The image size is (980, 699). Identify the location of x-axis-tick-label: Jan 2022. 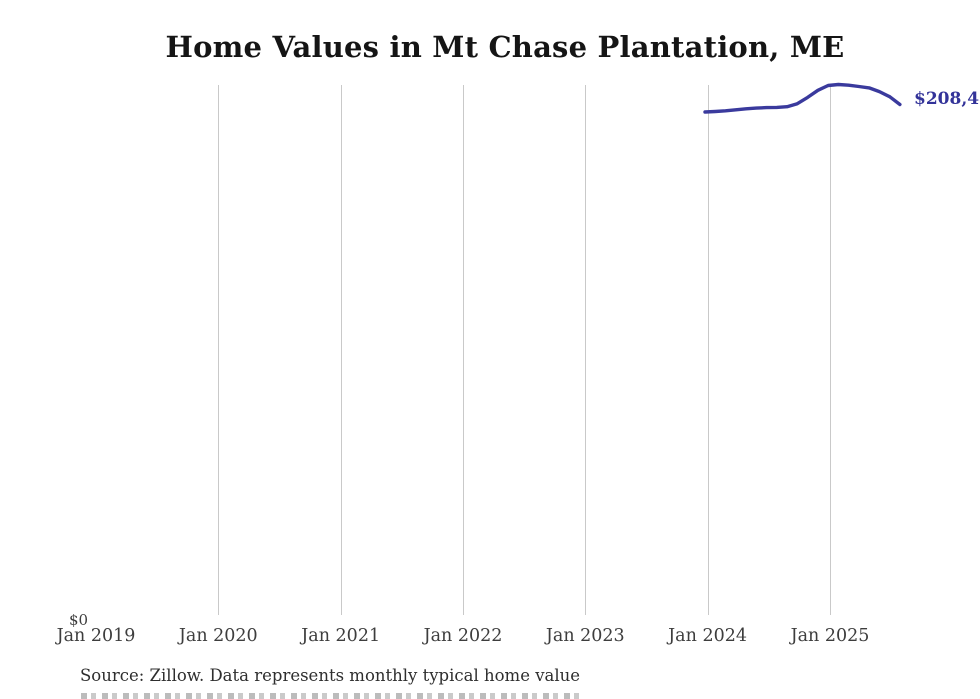
(463, 636).